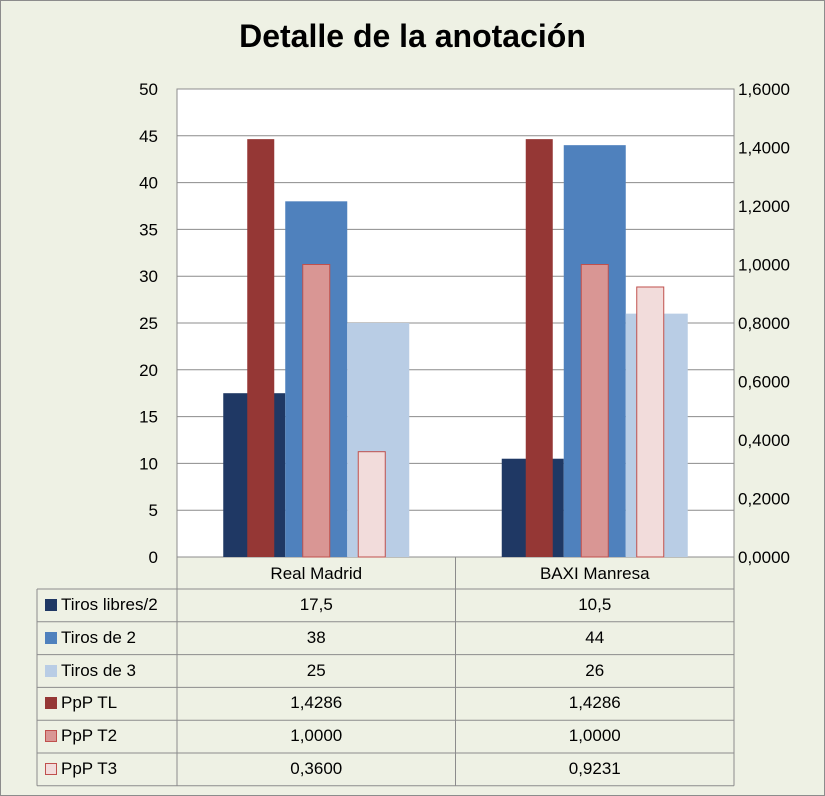 This screenshot has height=796, width=825. I want to click on y-left-tick-label: 40, so click(148, 183).